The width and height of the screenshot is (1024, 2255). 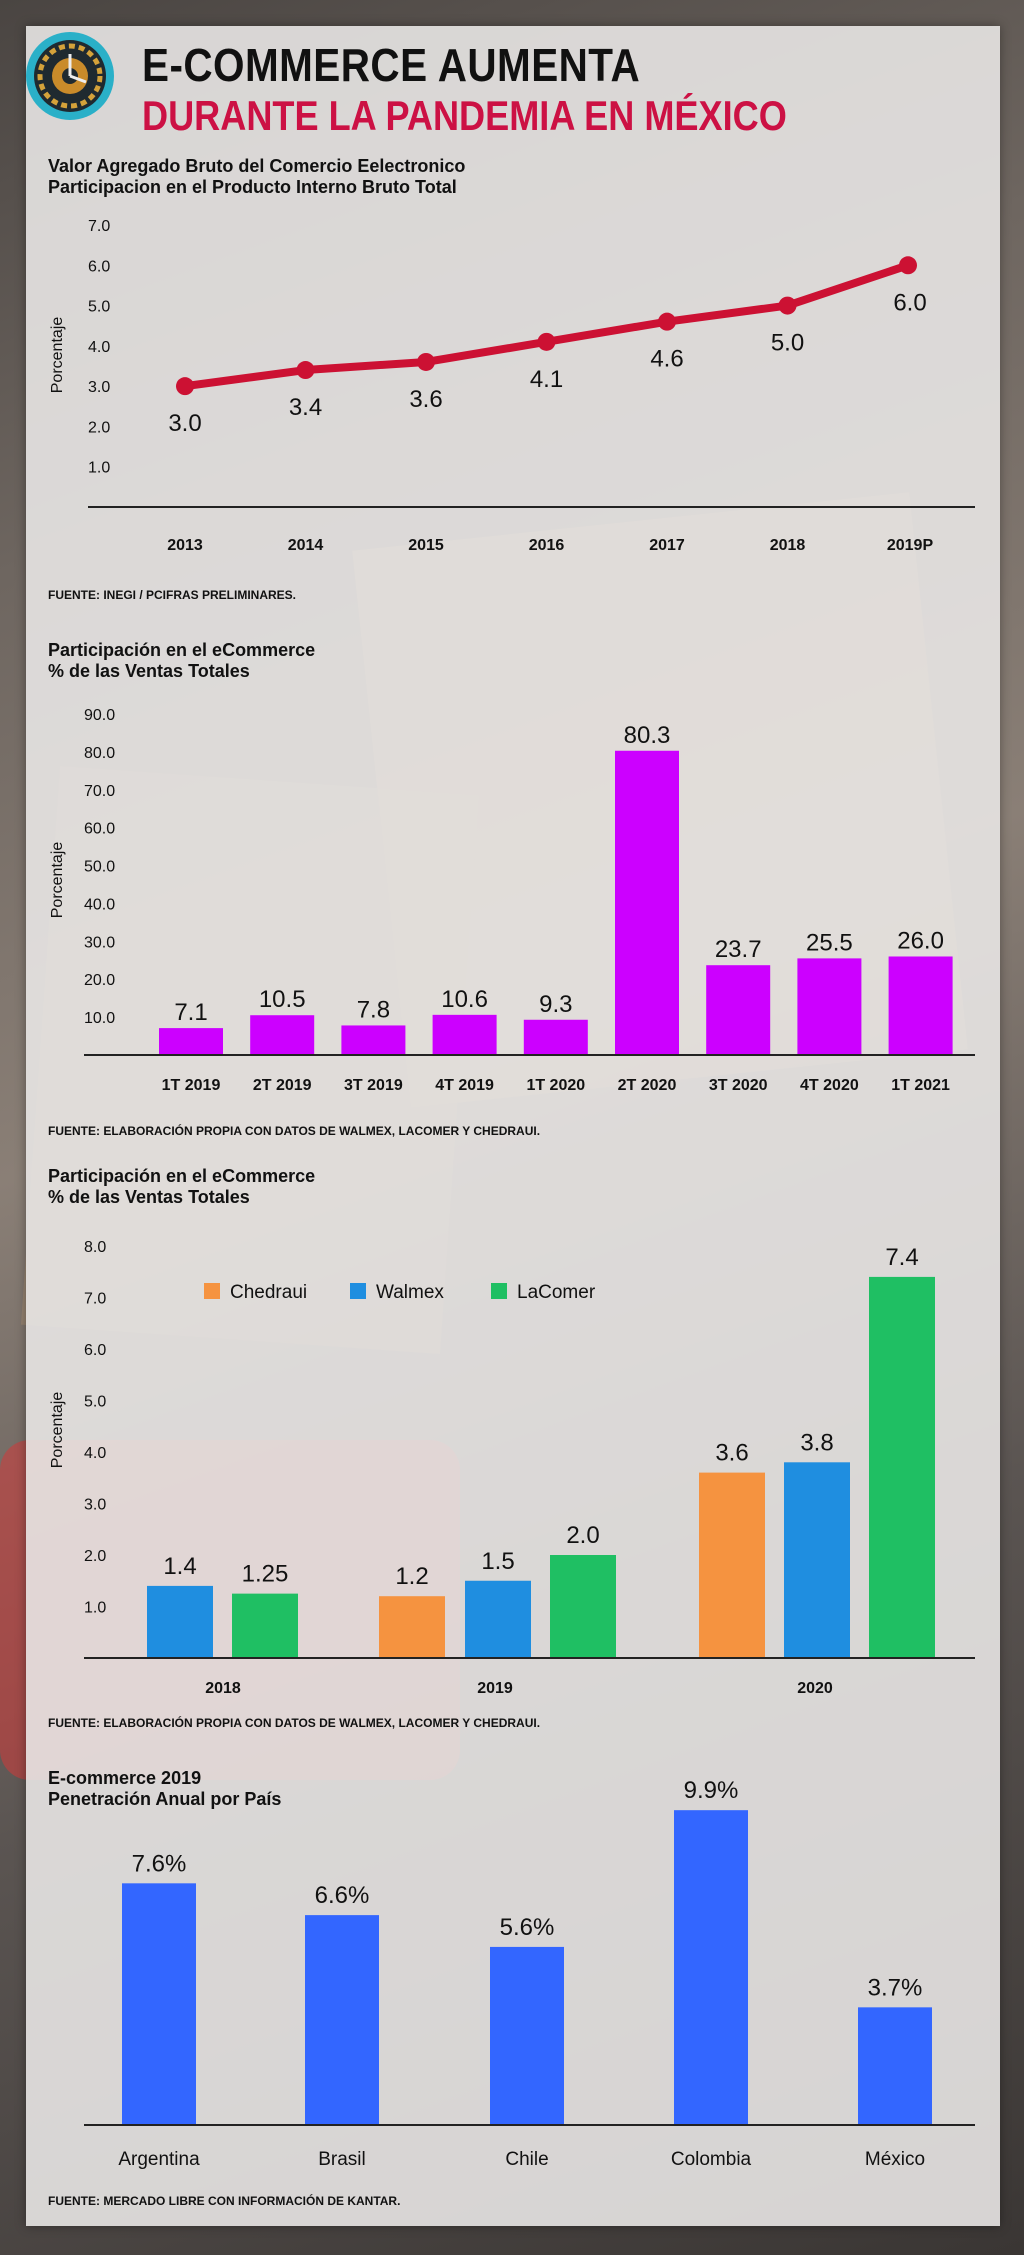 I want to click on chart3-legend-label: LaComer, so click(x=556, y=1292).